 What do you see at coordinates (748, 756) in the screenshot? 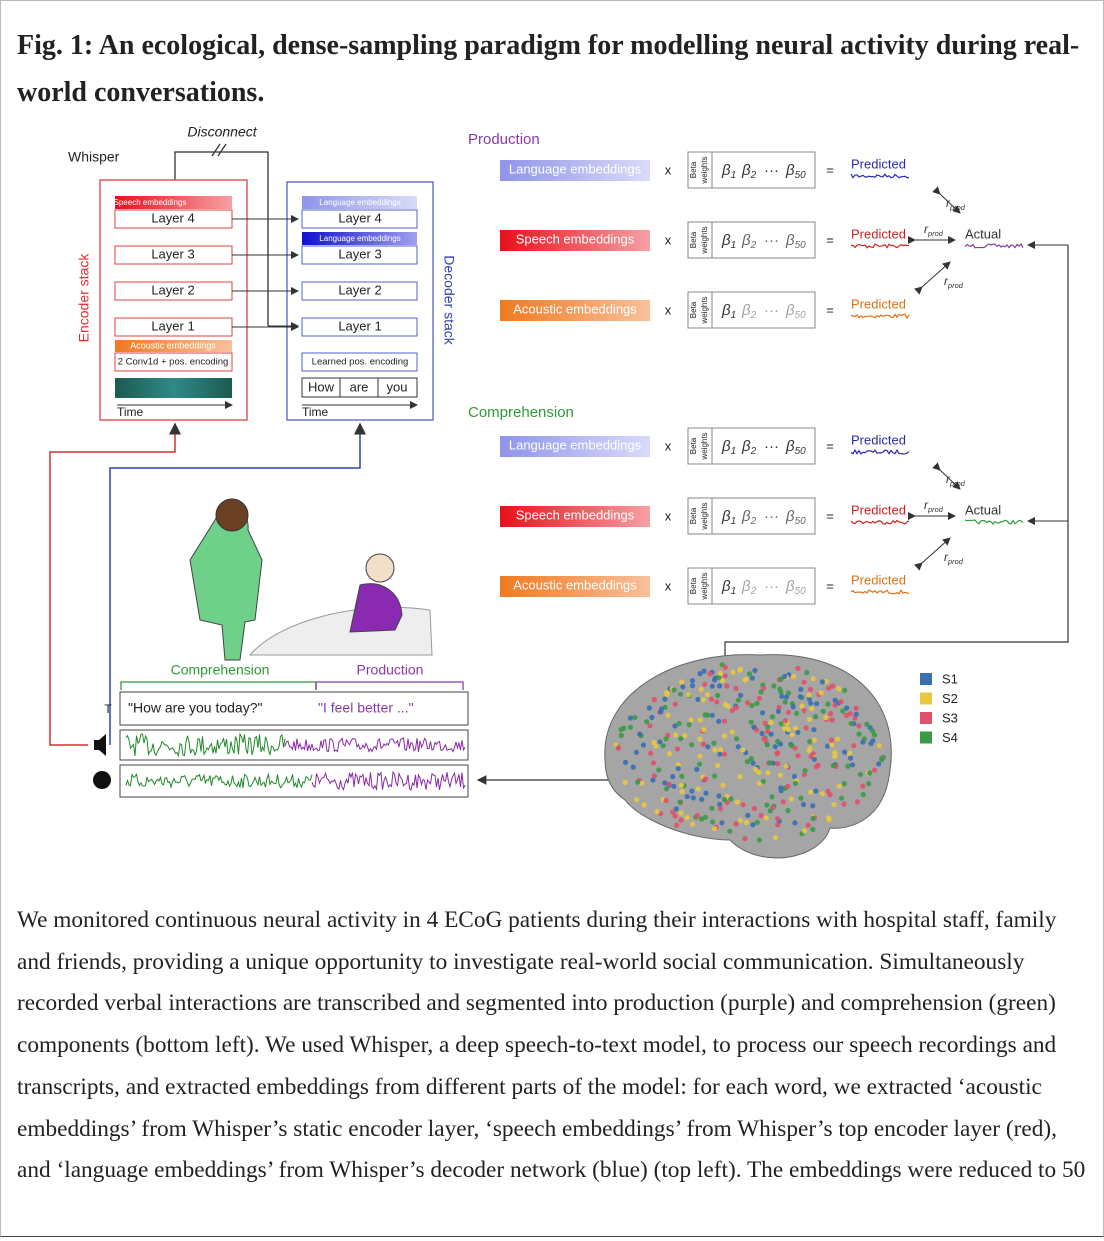
I see `brain` at bounding box center [748, 756].